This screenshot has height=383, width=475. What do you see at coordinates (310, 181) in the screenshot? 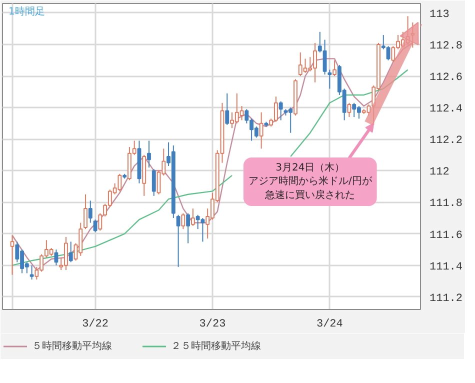
I see `annotation: アジア時間から米ドル/円が` at bounding box center [310, 181].